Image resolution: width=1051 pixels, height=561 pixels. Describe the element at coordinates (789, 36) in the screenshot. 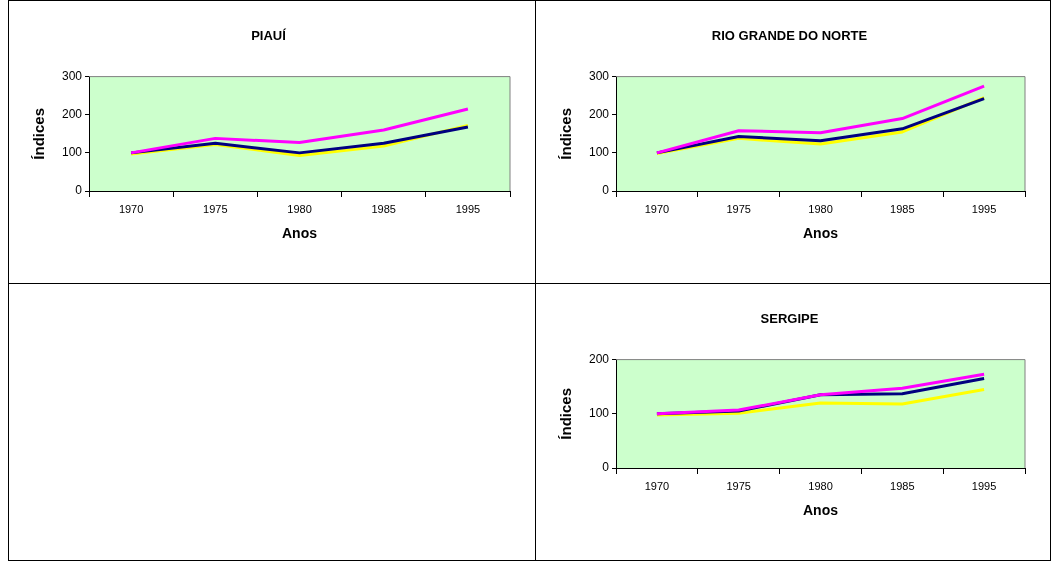

I see `chart-title: RIO GRANDE DO NORTE` at that location.